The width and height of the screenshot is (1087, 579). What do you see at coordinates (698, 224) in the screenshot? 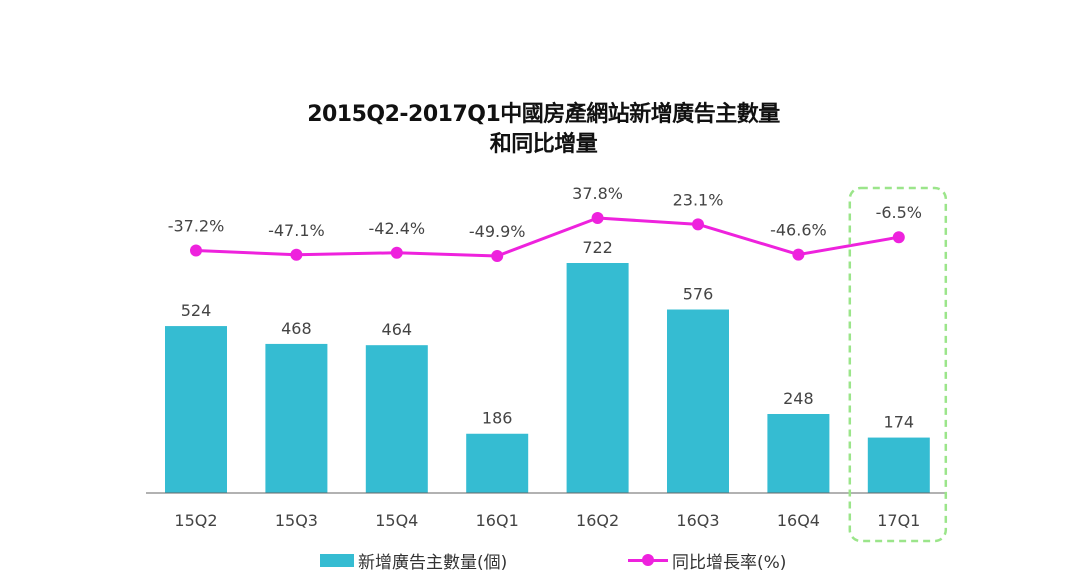
I see `line-point-16Q3` at bounding box center [698, 224].